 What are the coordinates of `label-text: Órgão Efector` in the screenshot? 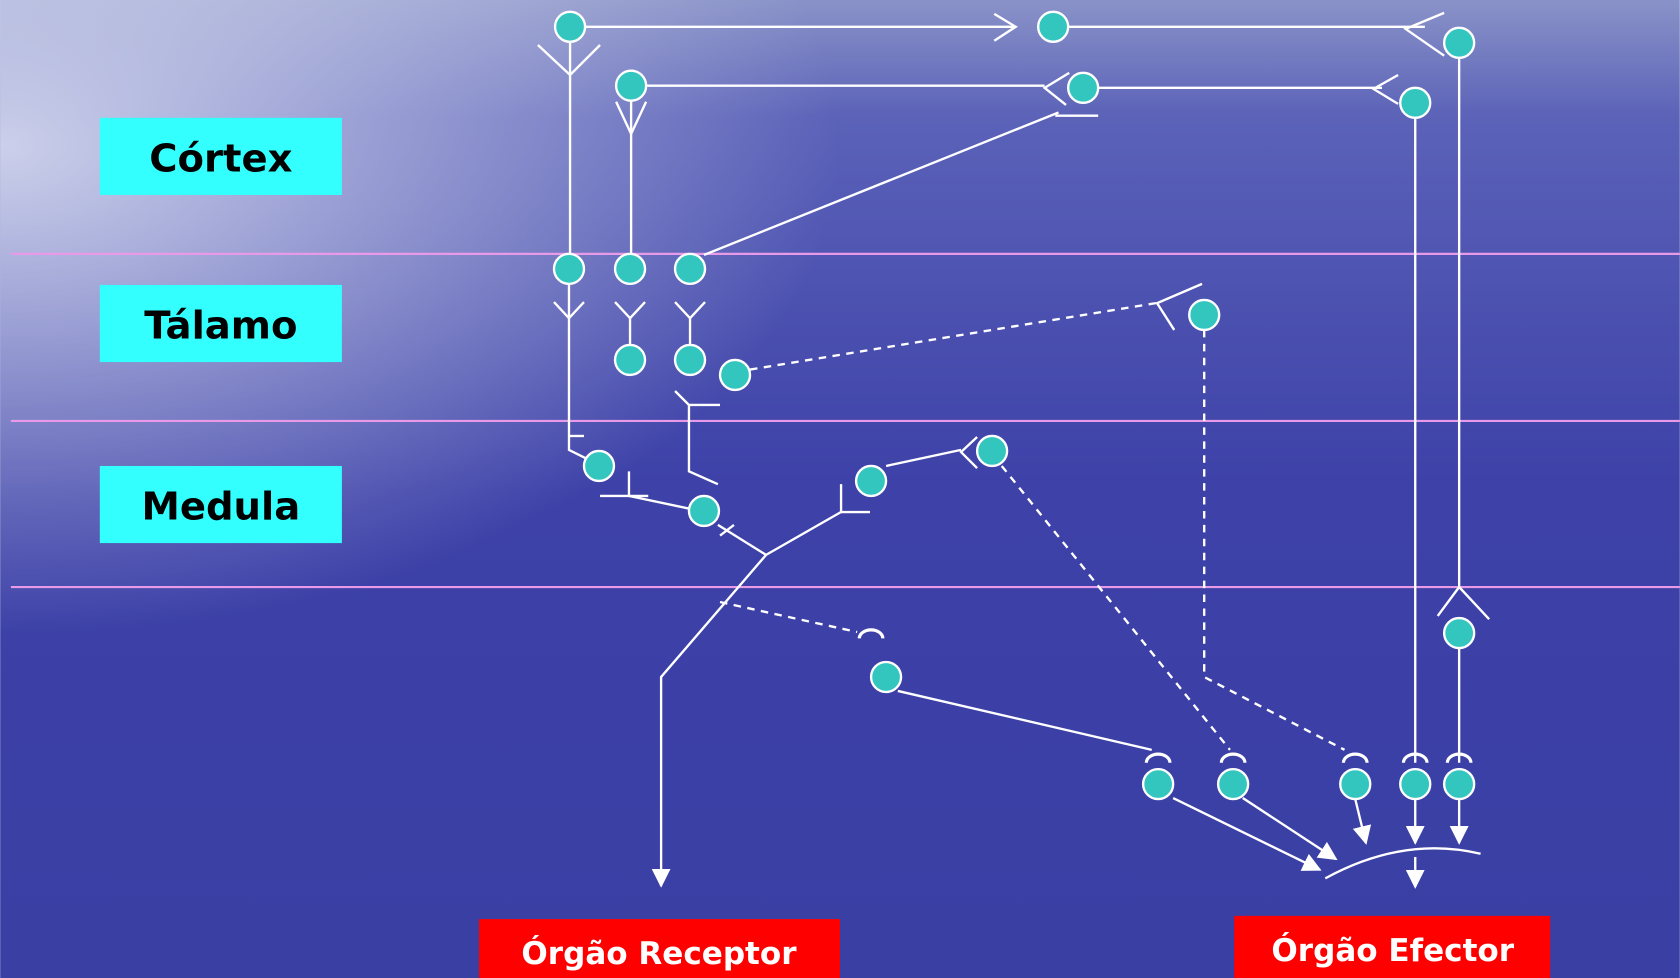 It's located at (1392, 949).